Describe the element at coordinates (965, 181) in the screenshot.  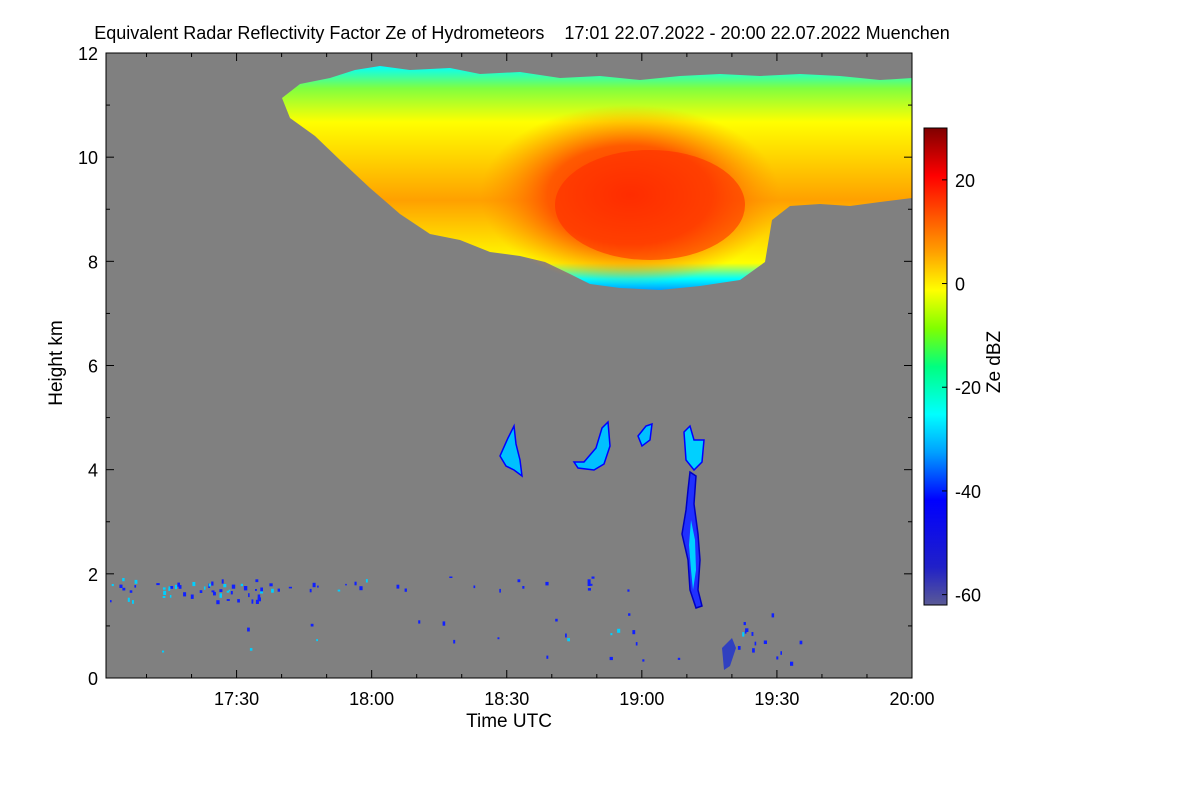
I see `colorbar-tick-label: 20` at that location.